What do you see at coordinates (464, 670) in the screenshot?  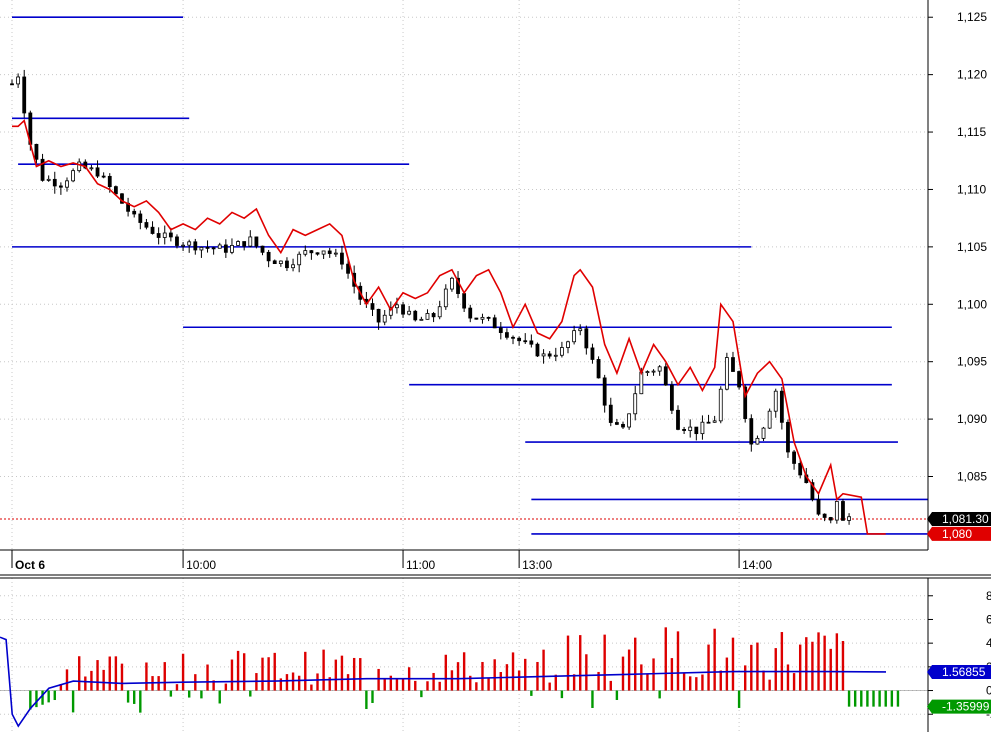 I see `indicator-histogram` at bounding box center [464, 670].